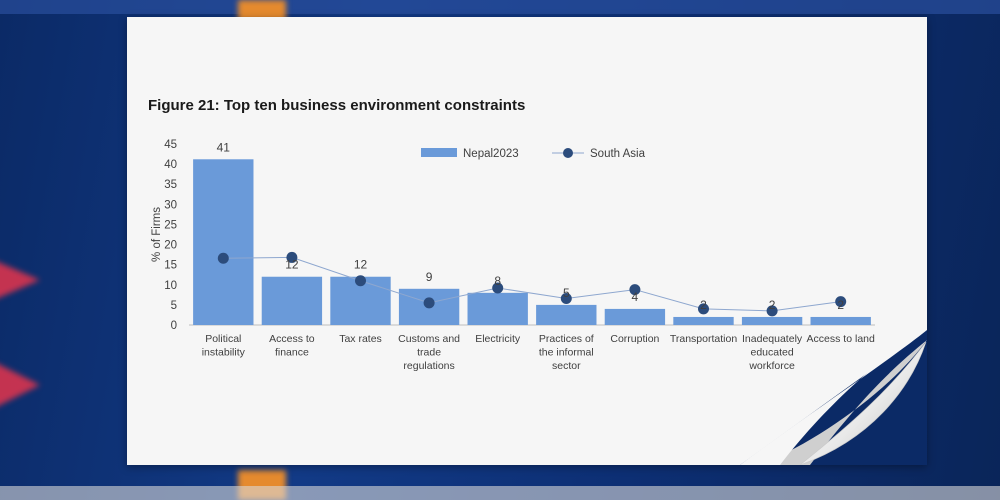 The height and width of the screenshot is (500, 1000). Describe the element at coordinates (170, 225) in the screenshot. I see `y-tick-label: 25` at that location.